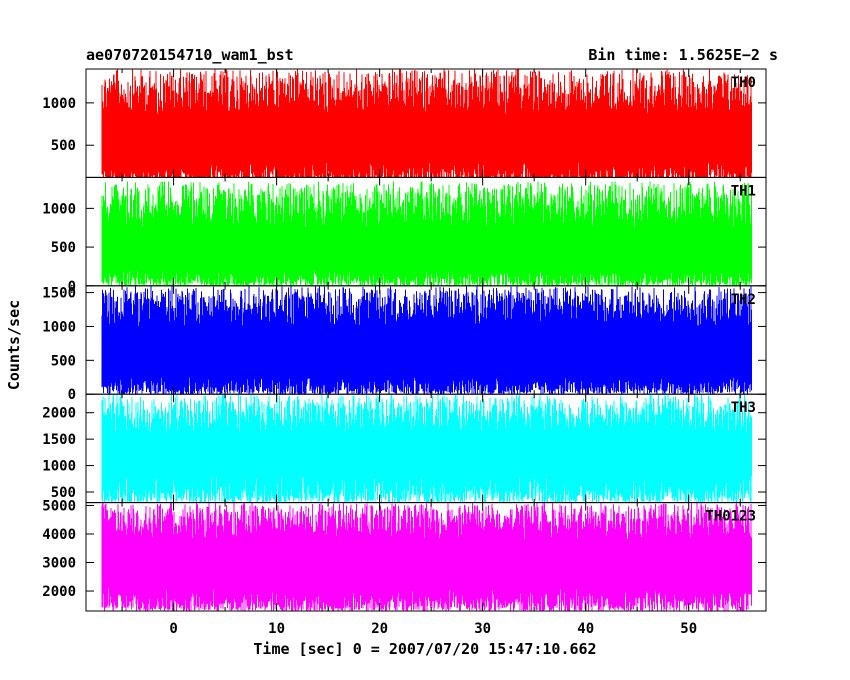  What do you see at coordinates (743, 191) in the screenshot?
I see `series-label-th1: TH1` at bounding box center [743, 191].